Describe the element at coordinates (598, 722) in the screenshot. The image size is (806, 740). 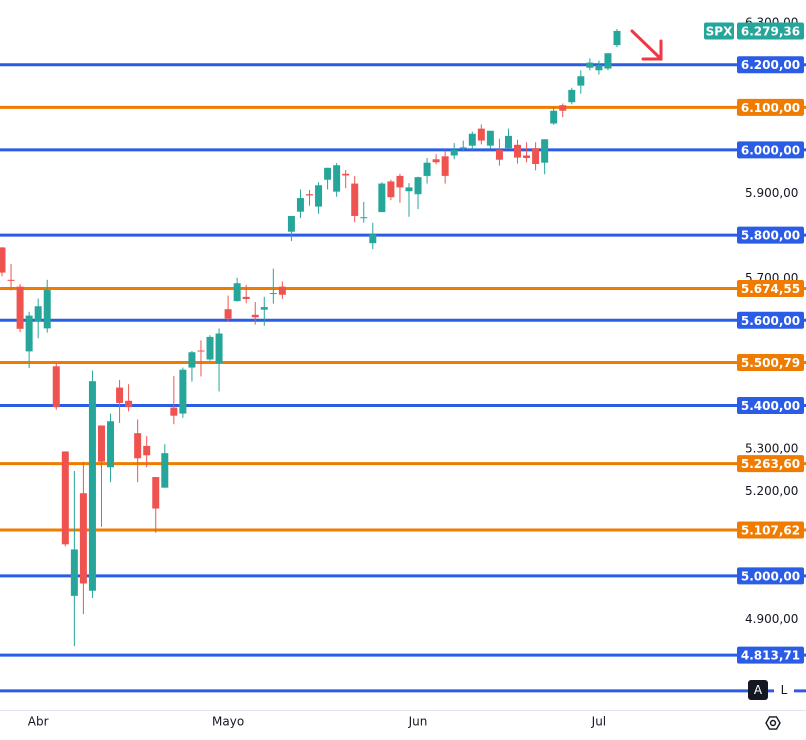
I see `x-tick-label: Jul` at that location.